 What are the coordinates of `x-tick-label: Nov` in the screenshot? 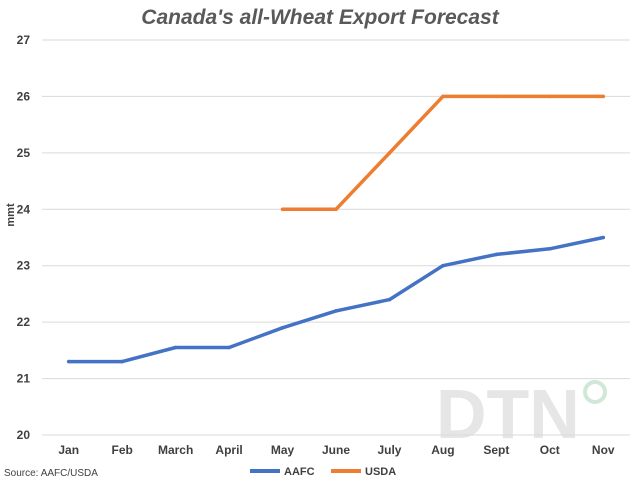 It's located at (603, 450).